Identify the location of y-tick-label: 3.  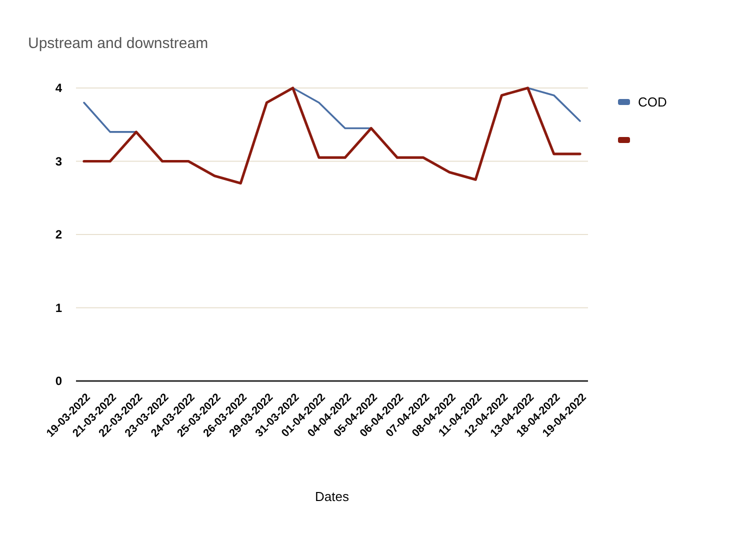
(58, 161).